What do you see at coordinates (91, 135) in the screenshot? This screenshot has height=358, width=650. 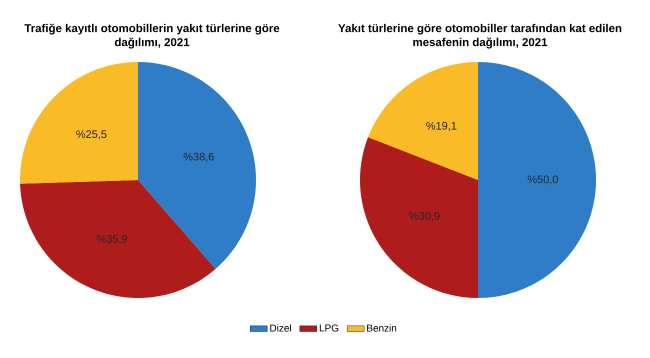 I see `data-label: %25,5` at bounding box center [91, 135].